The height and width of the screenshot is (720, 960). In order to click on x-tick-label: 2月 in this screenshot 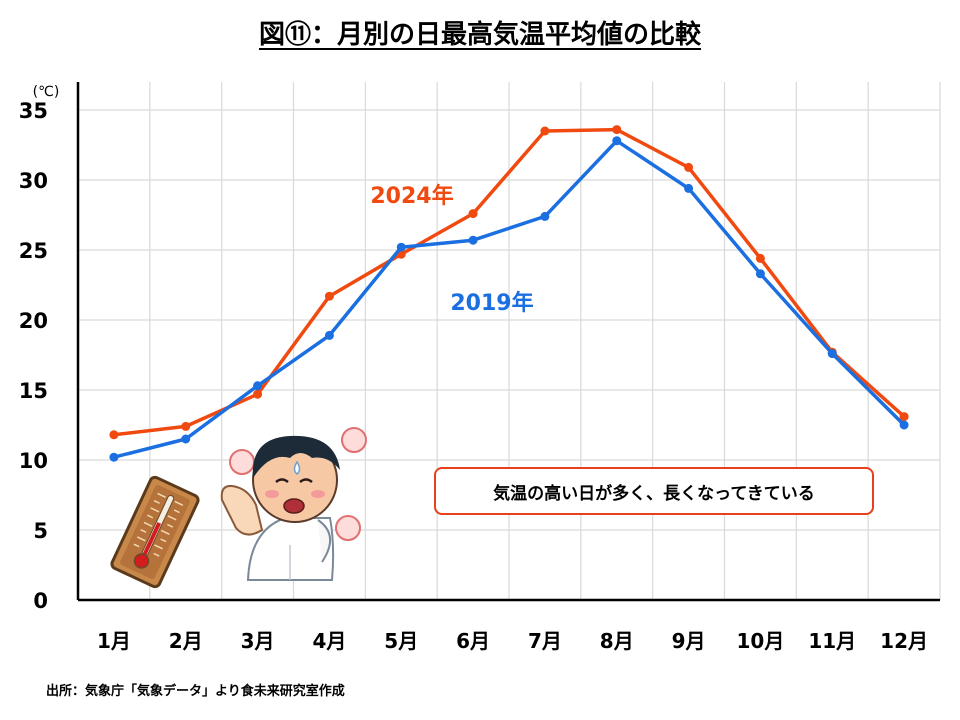, I will do `click(186, 641)`.